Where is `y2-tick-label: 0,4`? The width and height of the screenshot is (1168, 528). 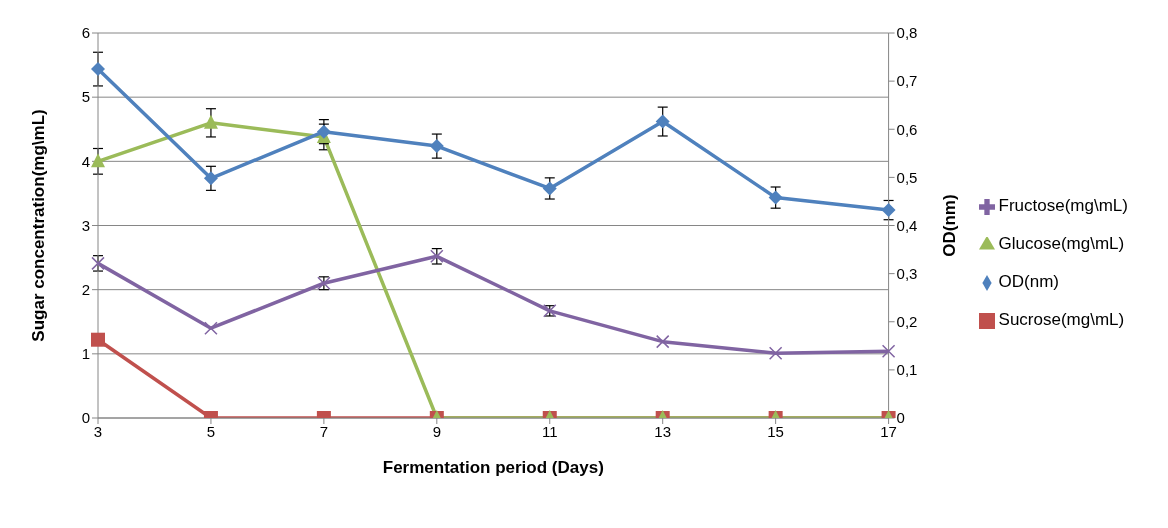 y2-tick-label: 0,4 is located at coordinates (907, 225).